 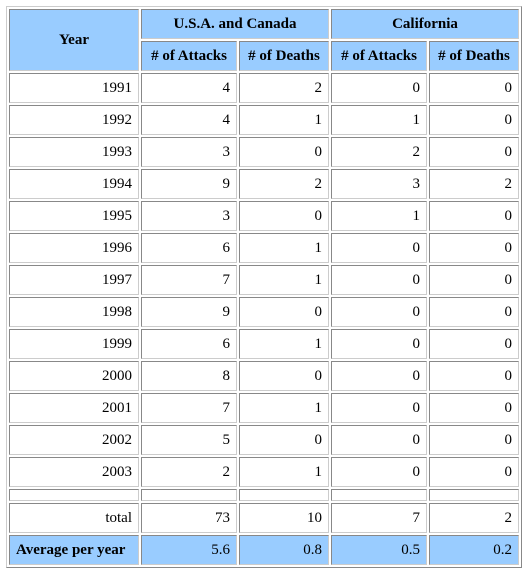 What do you see at coordinates (74, 344) in the screenshot?
I see `row-label: 1999` at bounding box center [74, 344].